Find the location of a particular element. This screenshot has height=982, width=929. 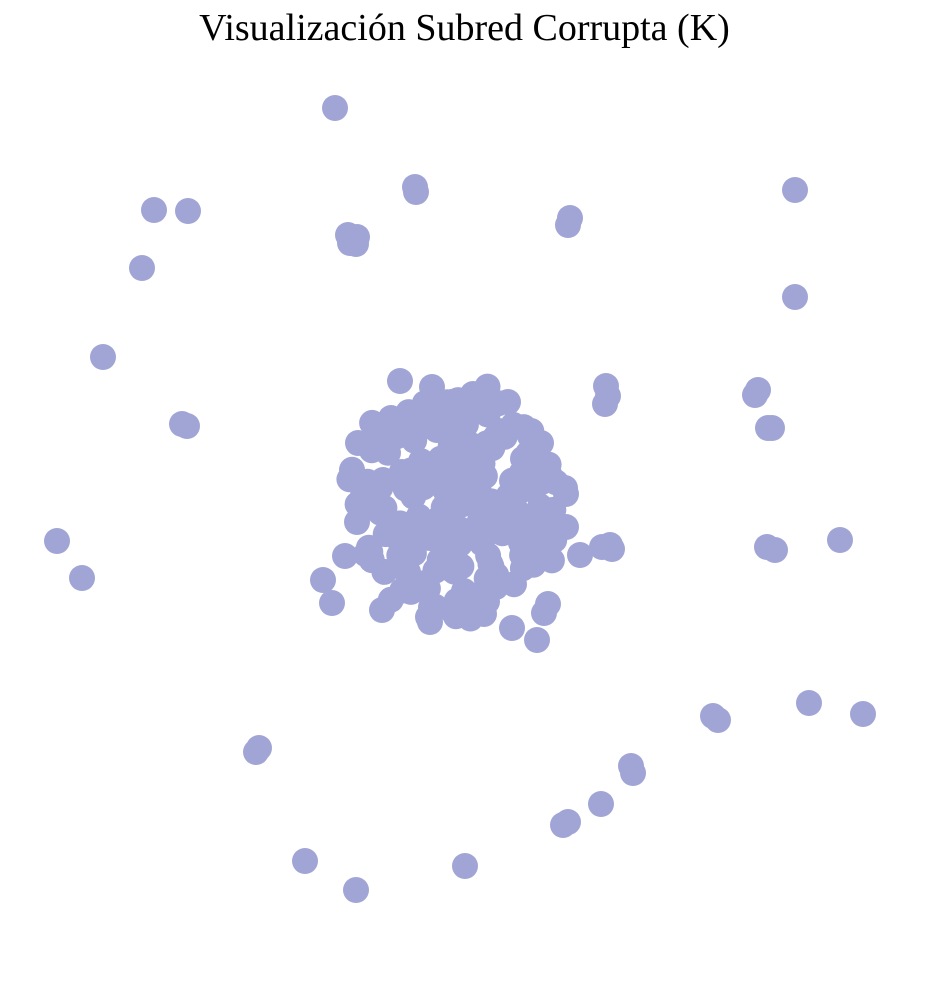

graph-title: Visualización Subred Corrupta (K) is located at coordinates (464, 28).